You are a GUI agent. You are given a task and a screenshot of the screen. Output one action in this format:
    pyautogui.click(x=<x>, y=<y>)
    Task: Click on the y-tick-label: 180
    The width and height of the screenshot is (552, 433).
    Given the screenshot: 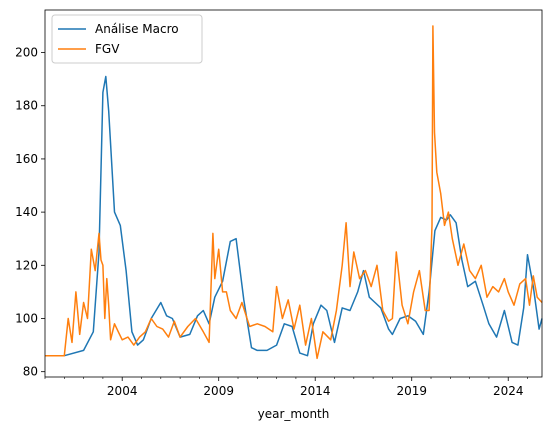 What is the action you would take?
    pyautogui.click(x=26, y=106)
    